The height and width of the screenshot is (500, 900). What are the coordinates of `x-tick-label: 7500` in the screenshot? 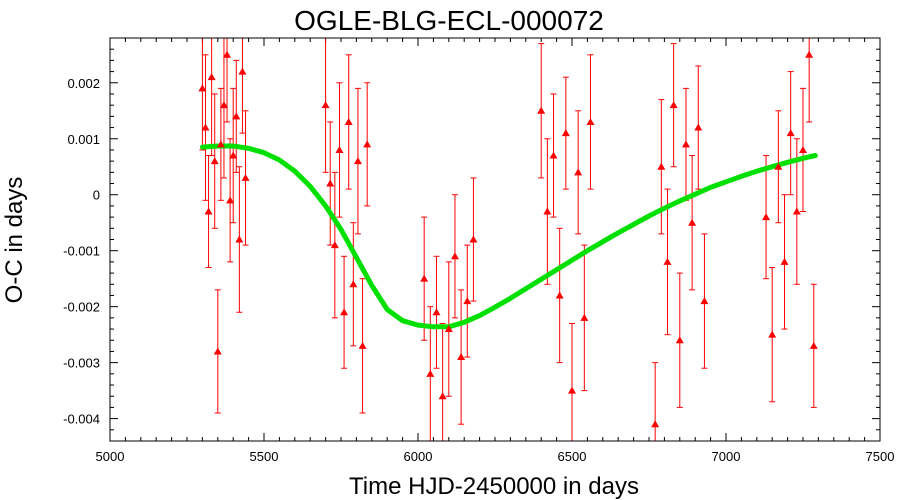 It's located at (880, 456).